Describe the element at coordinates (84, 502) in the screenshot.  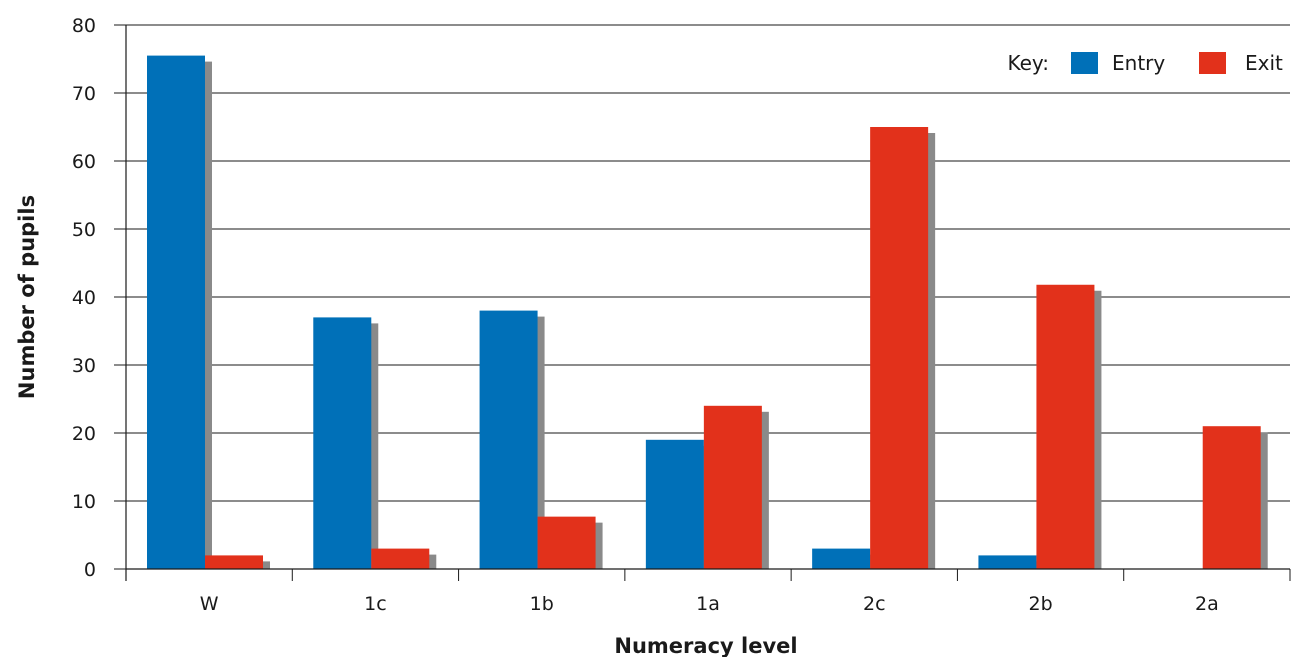
I see `y-tick-label: 10` at that location.